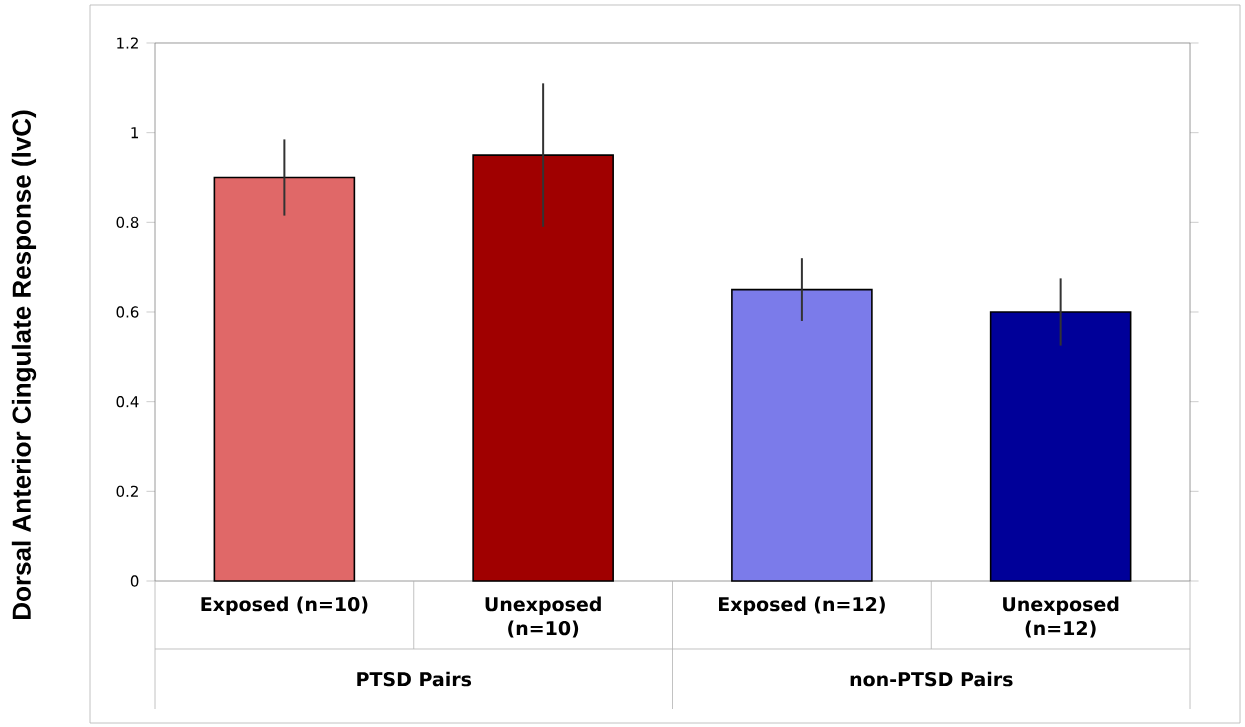 Image resolution: width=1245 pixels, height=727 pixels. Describe the element at coordinates (414, 679) in the screenshot. I see `text: PTSD Pairs` at that location.